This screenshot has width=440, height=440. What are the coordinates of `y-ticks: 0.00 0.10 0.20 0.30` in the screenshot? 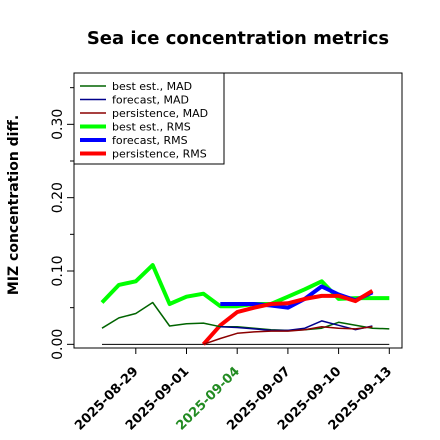 It's located at (62, 223).